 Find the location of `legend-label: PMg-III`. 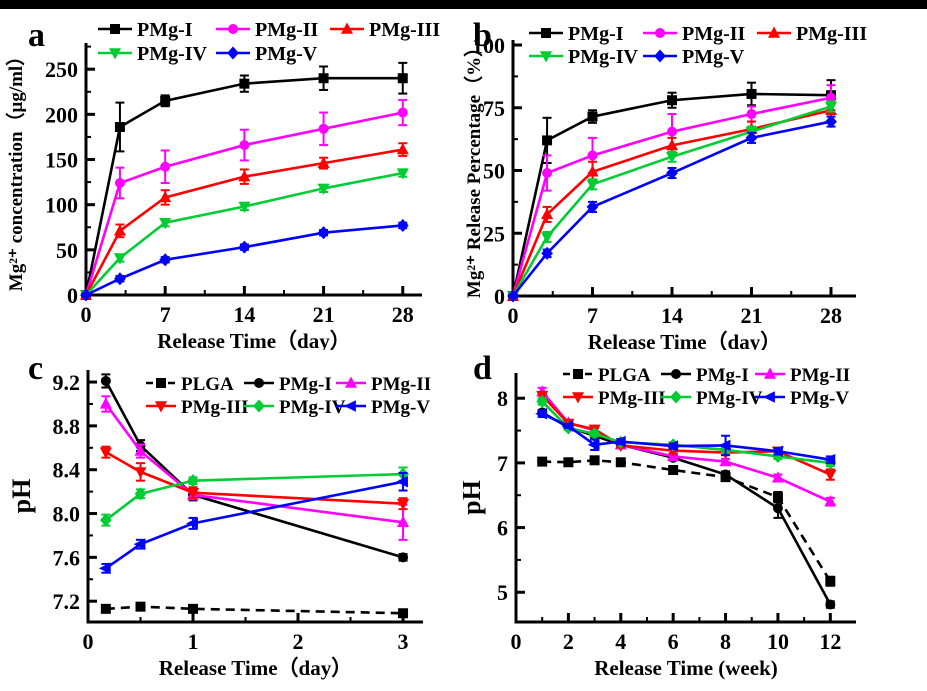

legend-label: PMg-III is located at coordinates (831, 34).